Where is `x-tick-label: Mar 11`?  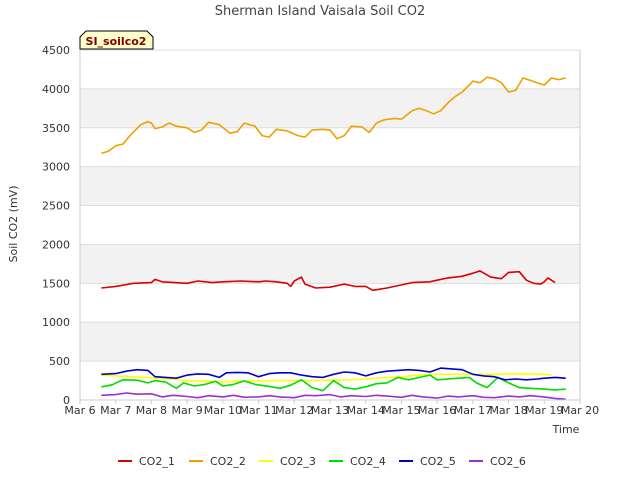
x-tick-label: Mar 11 is located at coordinates (258, 410).